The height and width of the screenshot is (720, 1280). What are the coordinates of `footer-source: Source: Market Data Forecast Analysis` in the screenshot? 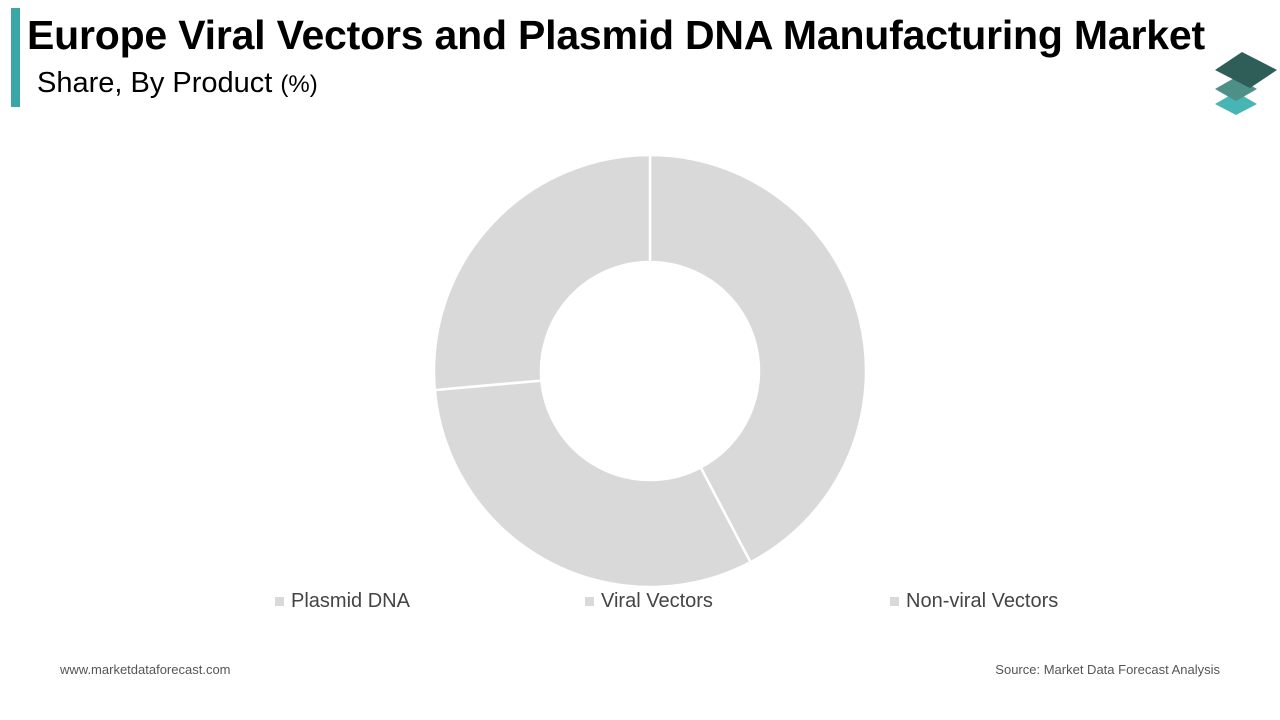 It's located at (1107, 669).